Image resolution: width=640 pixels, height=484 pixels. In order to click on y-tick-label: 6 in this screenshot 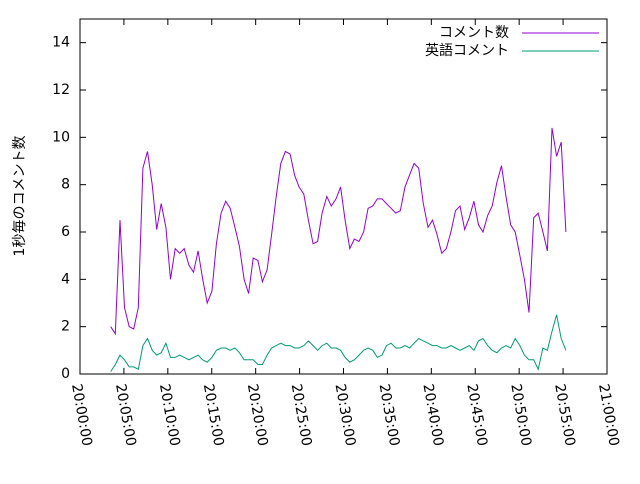, I will do `click(65, 232)`.